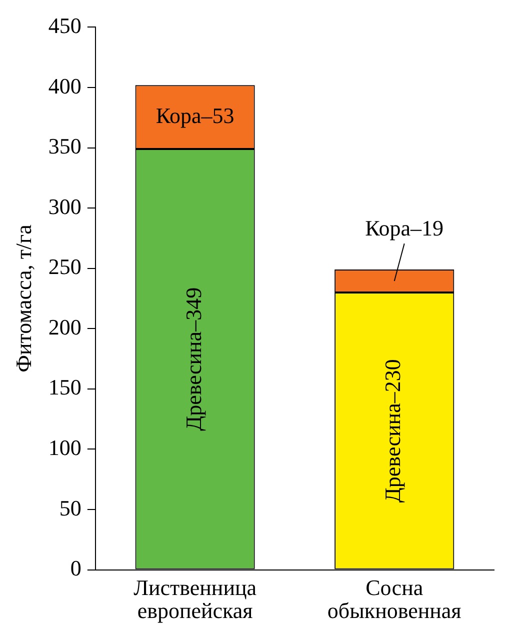 Image resolution: width=506 pixels, height=640 pixels. What do you see at coordinates (193, 359) in the screenshot?
I see `data-label: Древесина–349` at bounding box center [193, 359].